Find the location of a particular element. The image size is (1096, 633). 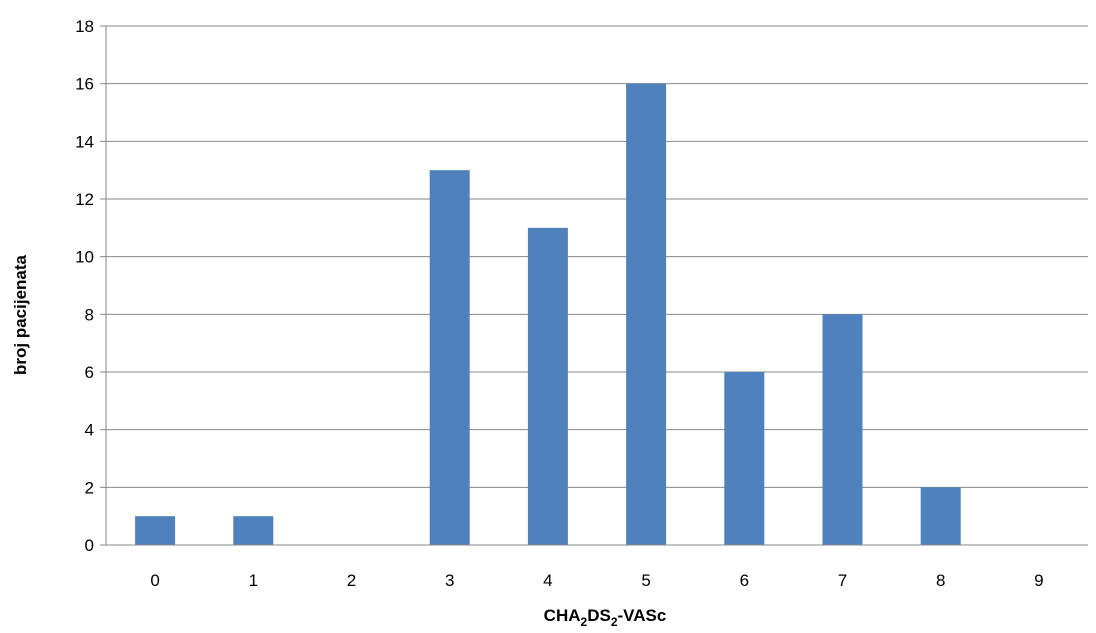

x-axis-title-subscript-2: 2 is located at coordinates (614, 622).